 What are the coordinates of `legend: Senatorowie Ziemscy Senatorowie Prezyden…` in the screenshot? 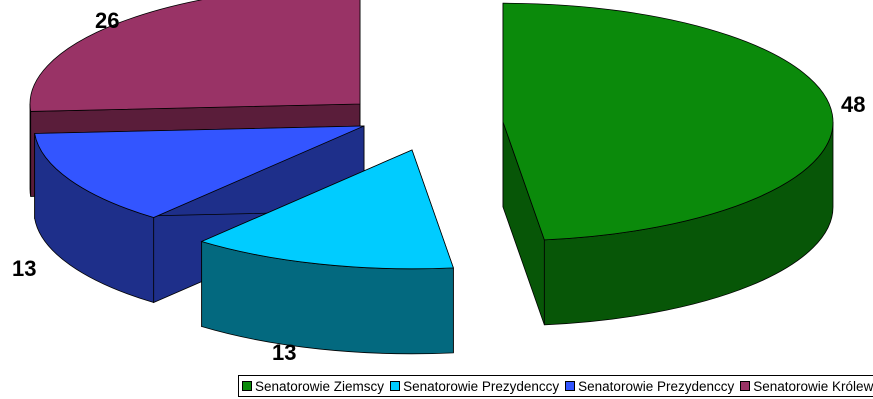 It's located at (555, 386).